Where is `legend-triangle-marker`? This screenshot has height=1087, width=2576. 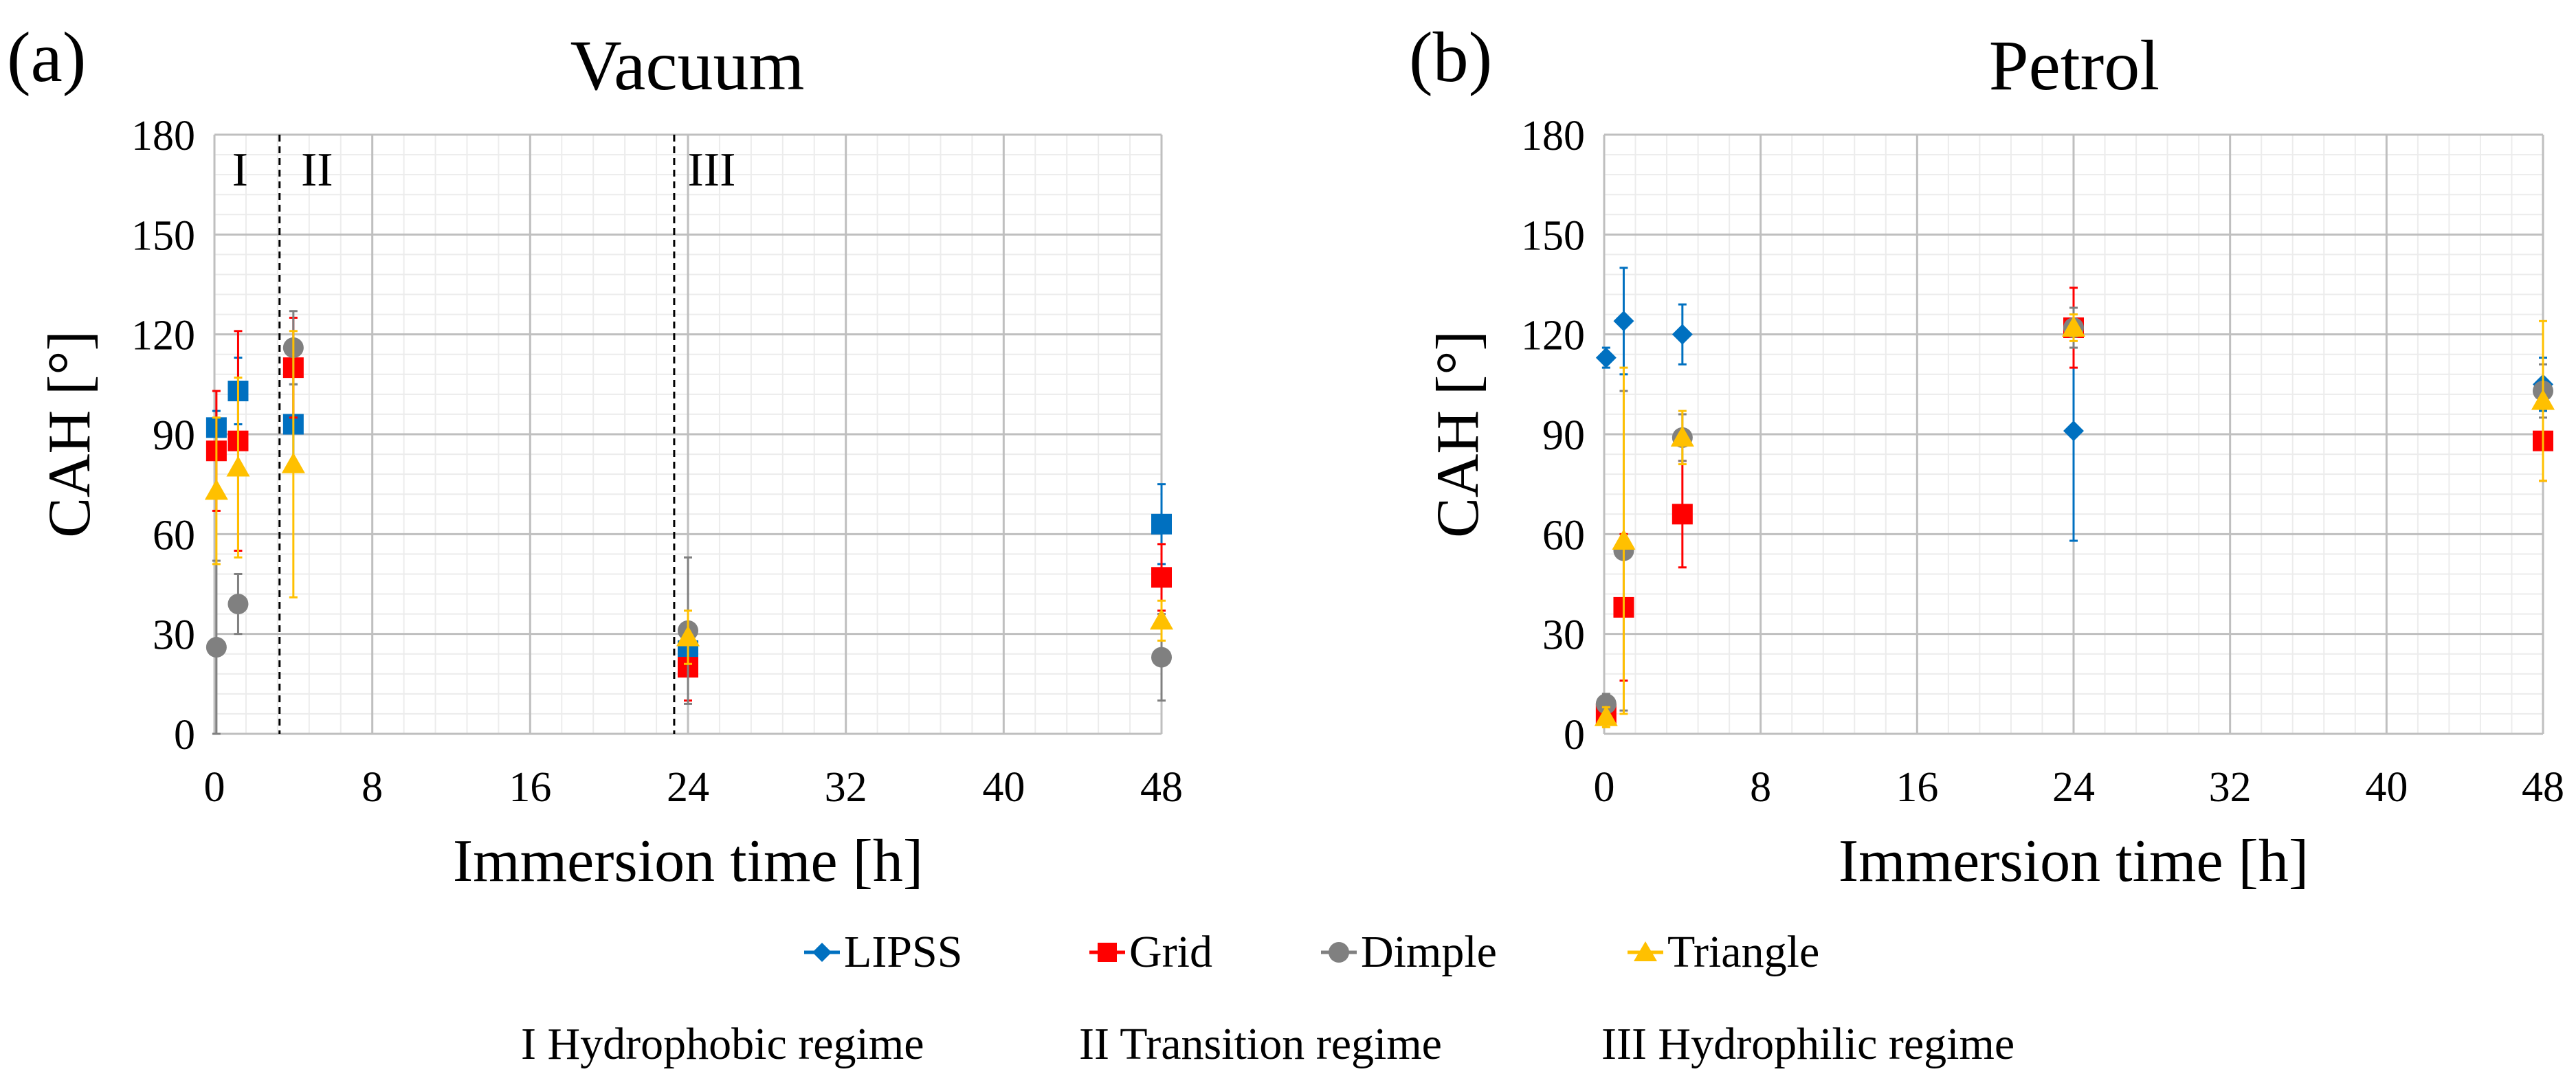
legend-triangle-marker is located at coordinates (1645, 951).